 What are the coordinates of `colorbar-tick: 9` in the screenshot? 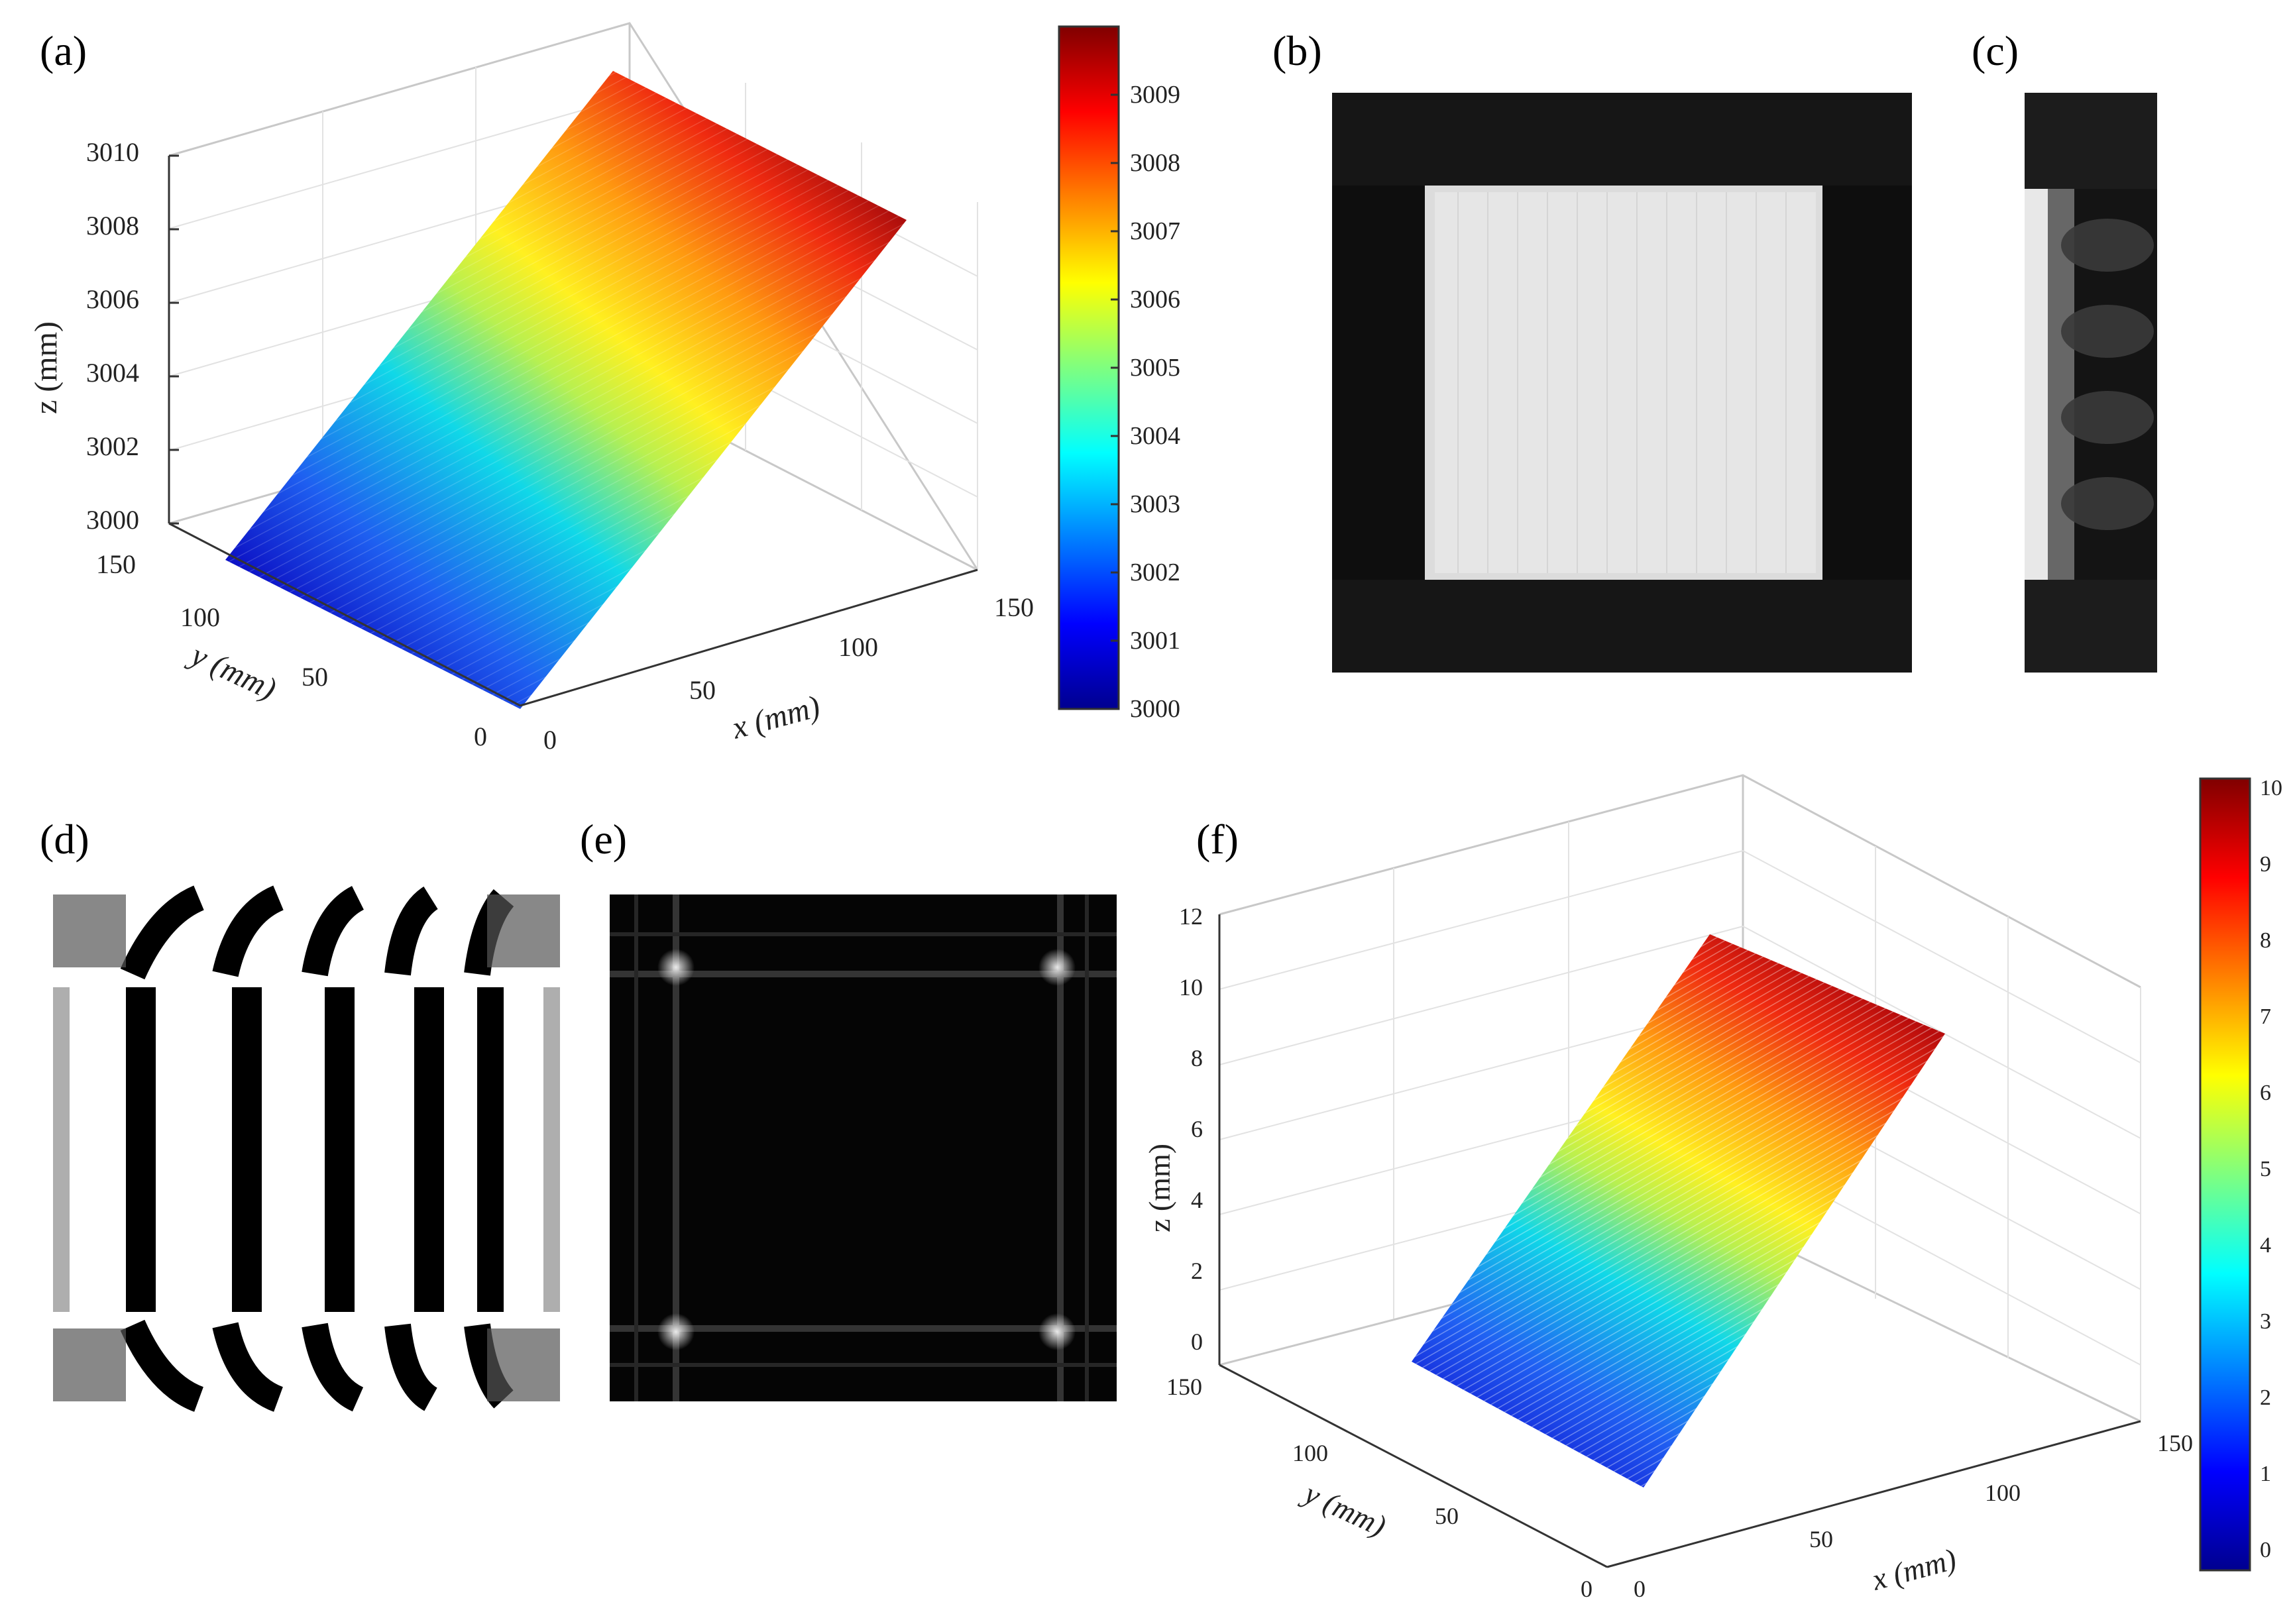 It's located at (2265, 864).